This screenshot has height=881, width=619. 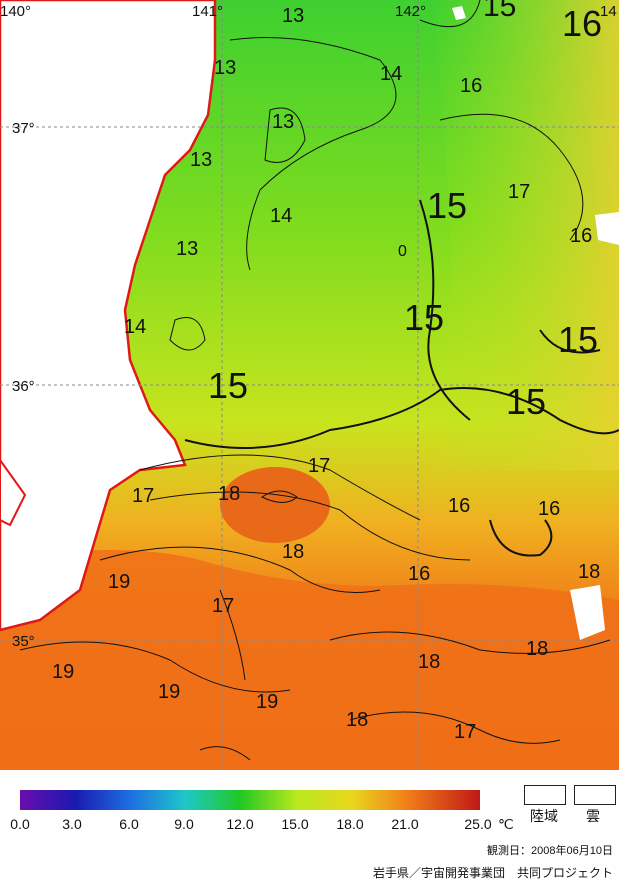 What do you see at coordinates (492, 873) in the screenshot?
I see `credit-line: 岩手県／宇宙開発事業団 共同プロジェクト` at bounding box center [492, 873].